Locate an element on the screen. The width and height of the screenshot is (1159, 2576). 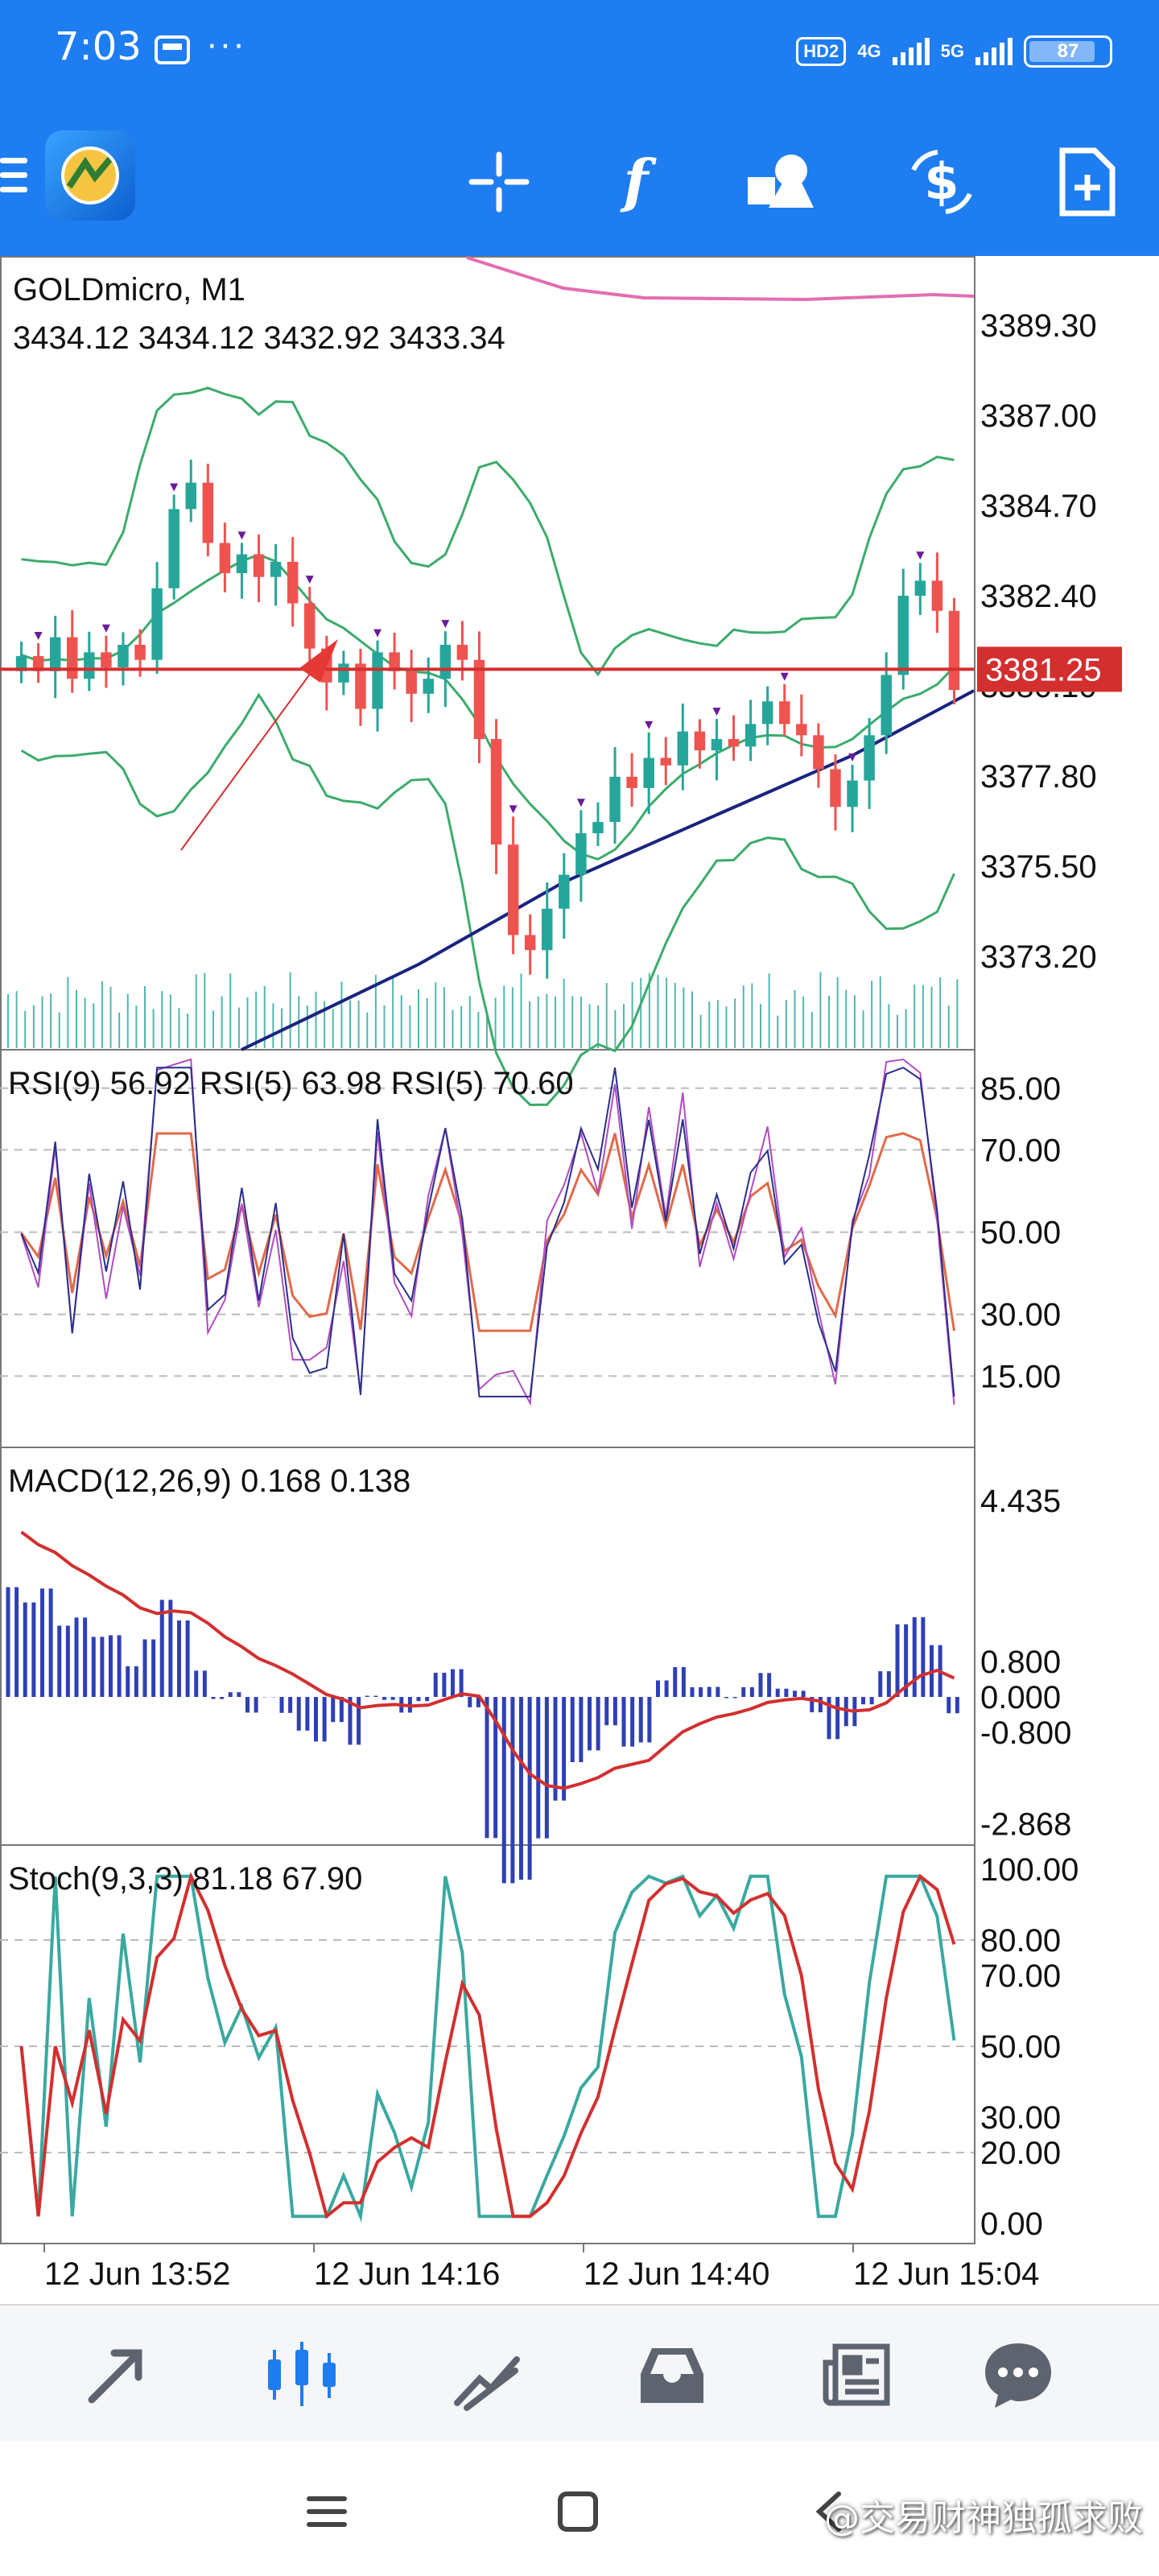
macd-tick-label: -2.868 is located at coordinates (1025, 1825).